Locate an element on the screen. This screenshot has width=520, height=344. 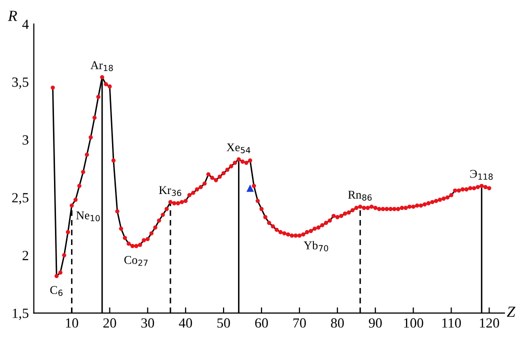
x-tick-label: 100 is located at coordinates (414, 323).